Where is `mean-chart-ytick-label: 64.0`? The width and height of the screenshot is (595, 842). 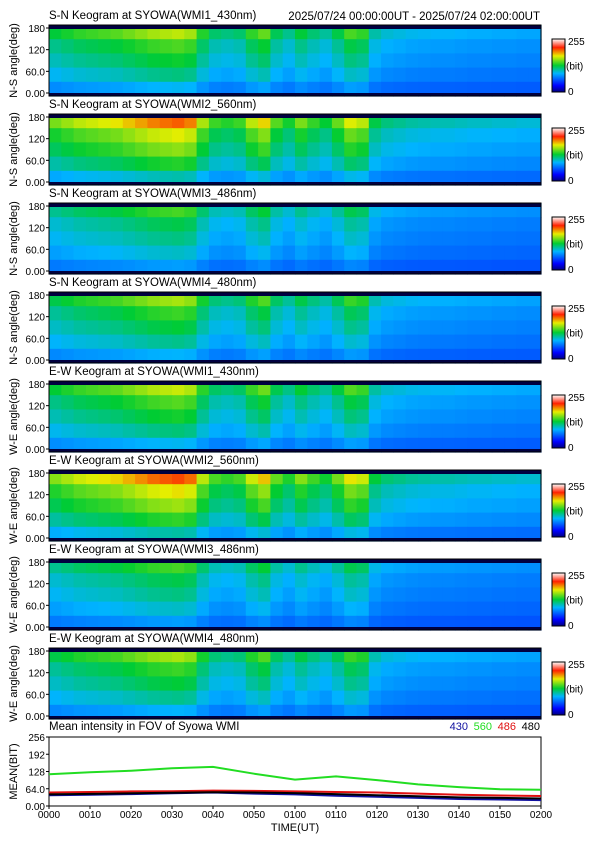 mean-chart-ytick-label: 64.0 is located at coordinates (36, 790).